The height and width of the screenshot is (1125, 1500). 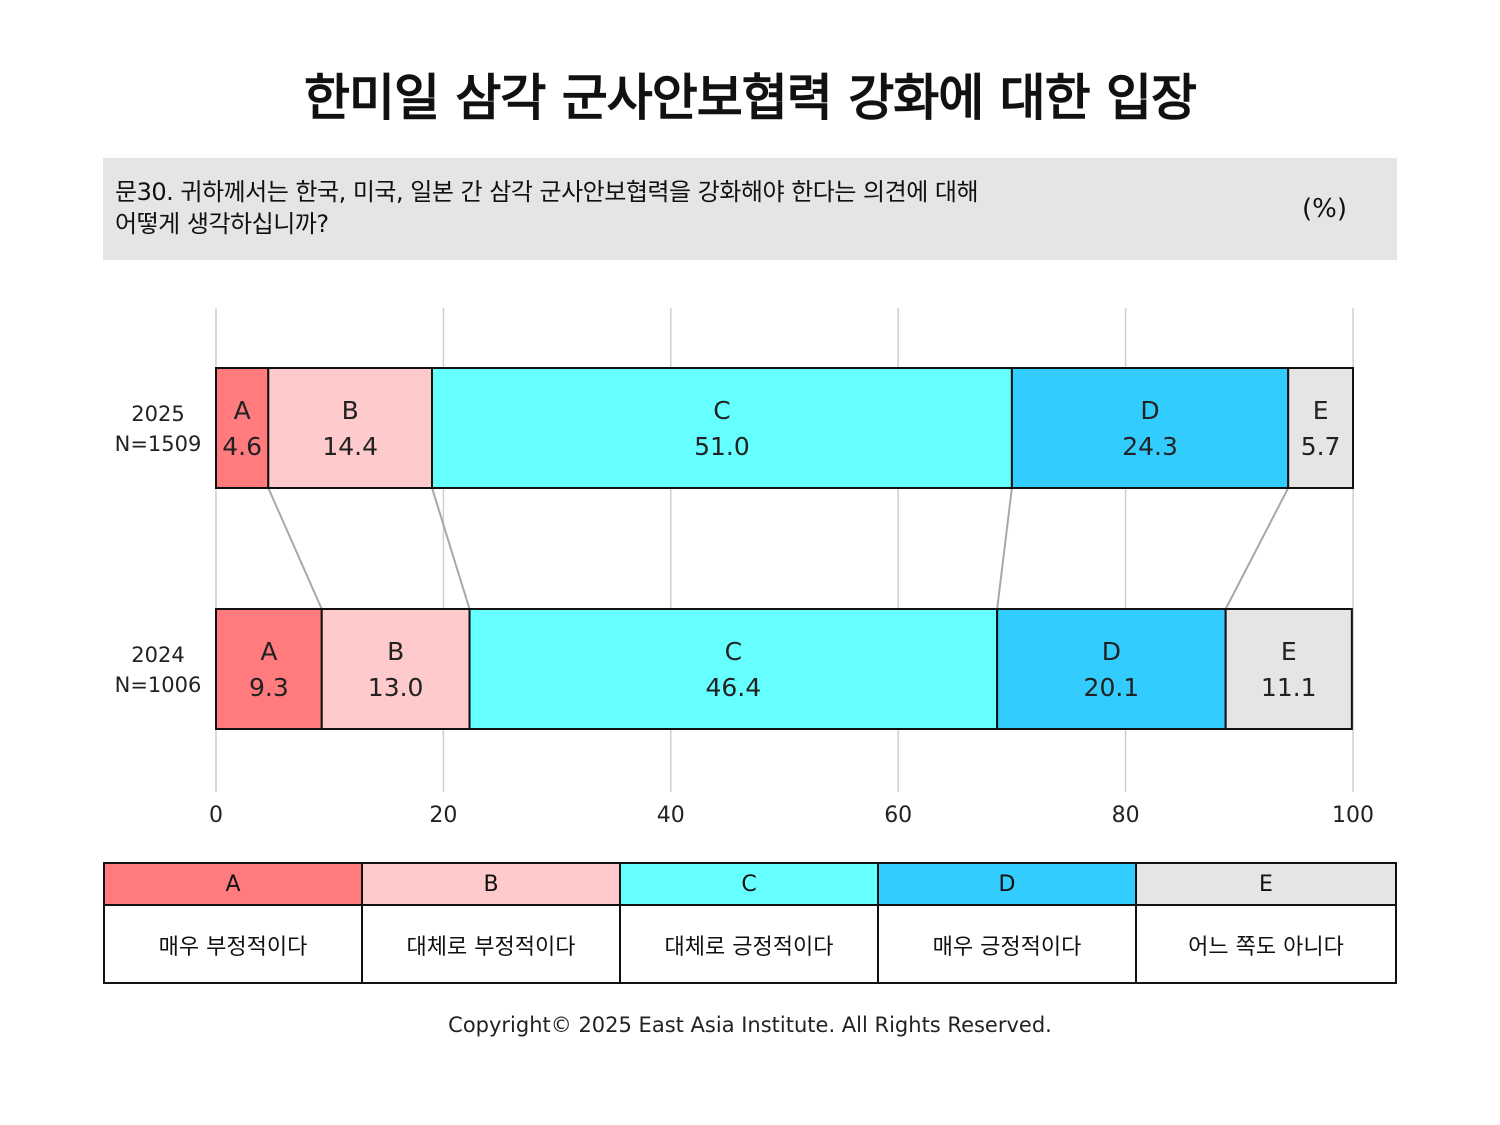 What do you see at coordinates (1266, 885) in the screenshot?
I see `legend-key-e: E` at bounding box center [1266, 885].